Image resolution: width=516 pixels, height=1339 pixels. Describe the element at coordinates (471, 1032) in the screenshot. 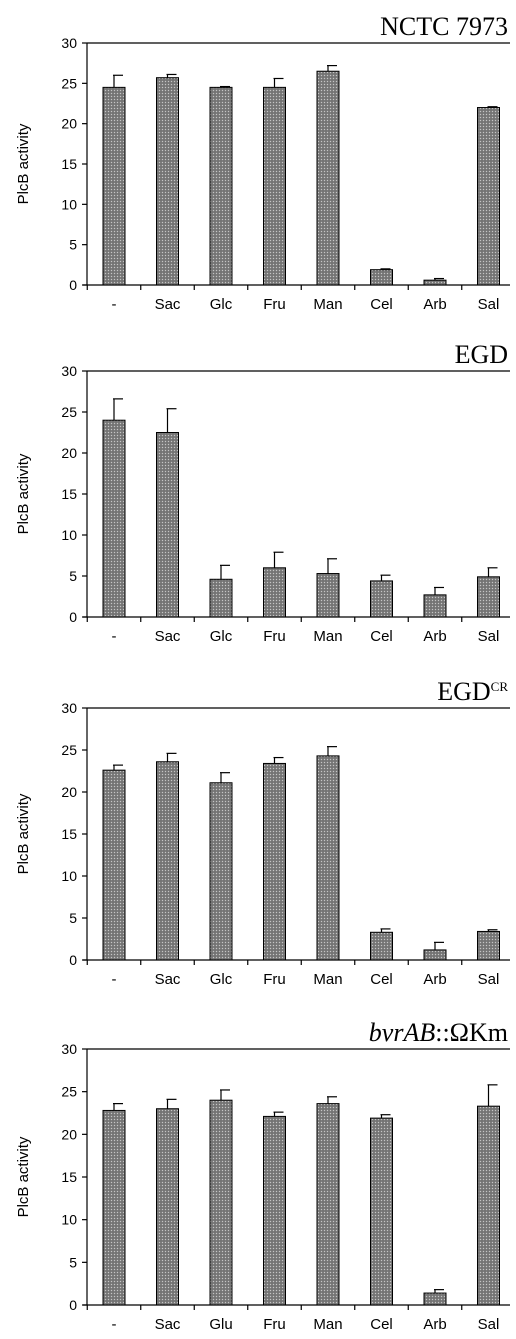

I see `title-main-part: ::ΩKm` at that location.